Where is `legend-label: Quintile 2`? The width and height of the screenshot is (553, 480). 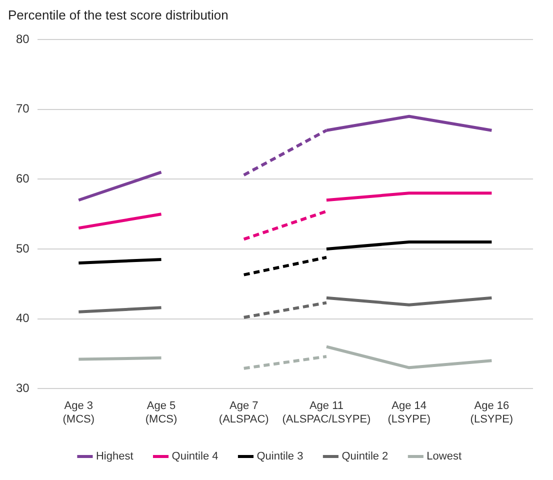
legend-label: Quintile 2 is located at coordinates (365, 456).